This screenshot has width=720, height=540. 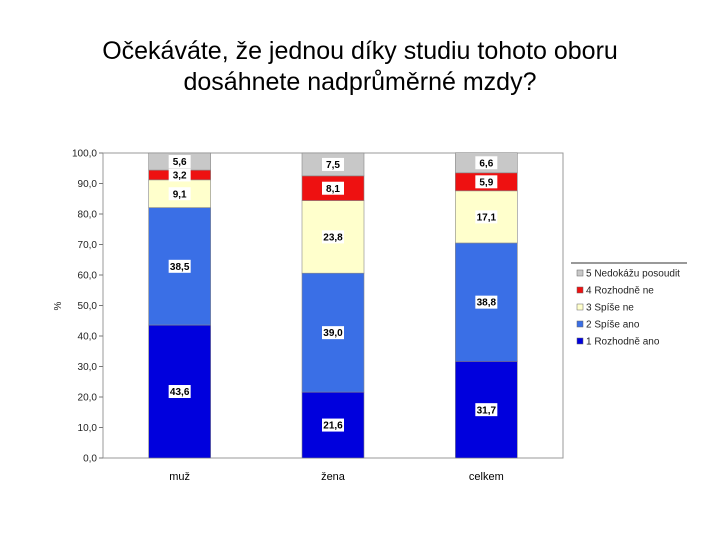 I want to click on y-tick-label: 20,0, so click(x=88, y=398).